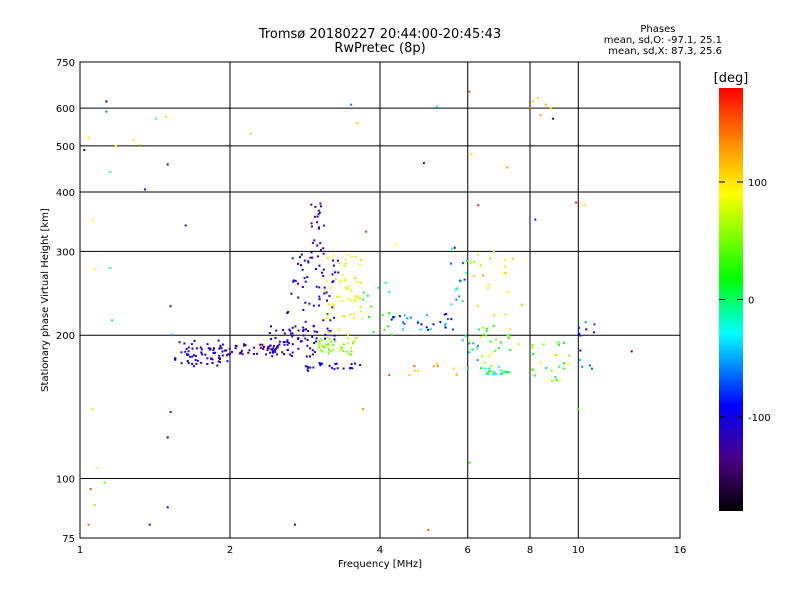 The height and width of the screenshot is (600, 800). Describe the element at coordinates (65, 301) in the screenshot. I see `y-tick-labels: 75 100 200 300 400 500 600 750` at that location.